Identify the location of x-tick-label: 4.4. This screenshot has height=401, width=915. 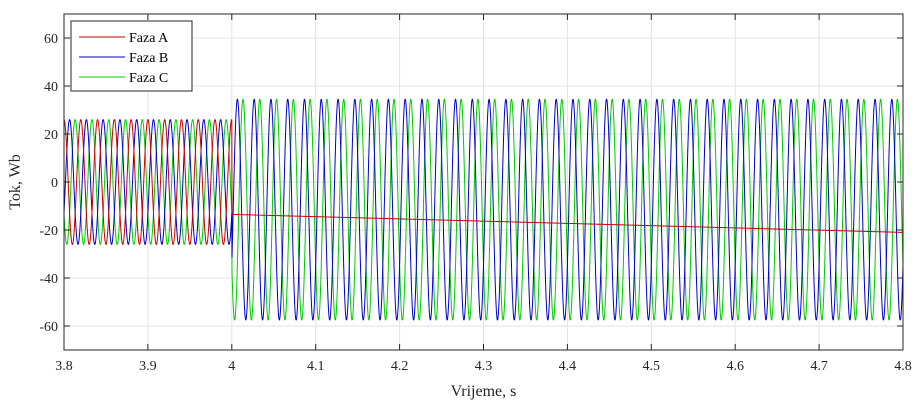
(568, 366).